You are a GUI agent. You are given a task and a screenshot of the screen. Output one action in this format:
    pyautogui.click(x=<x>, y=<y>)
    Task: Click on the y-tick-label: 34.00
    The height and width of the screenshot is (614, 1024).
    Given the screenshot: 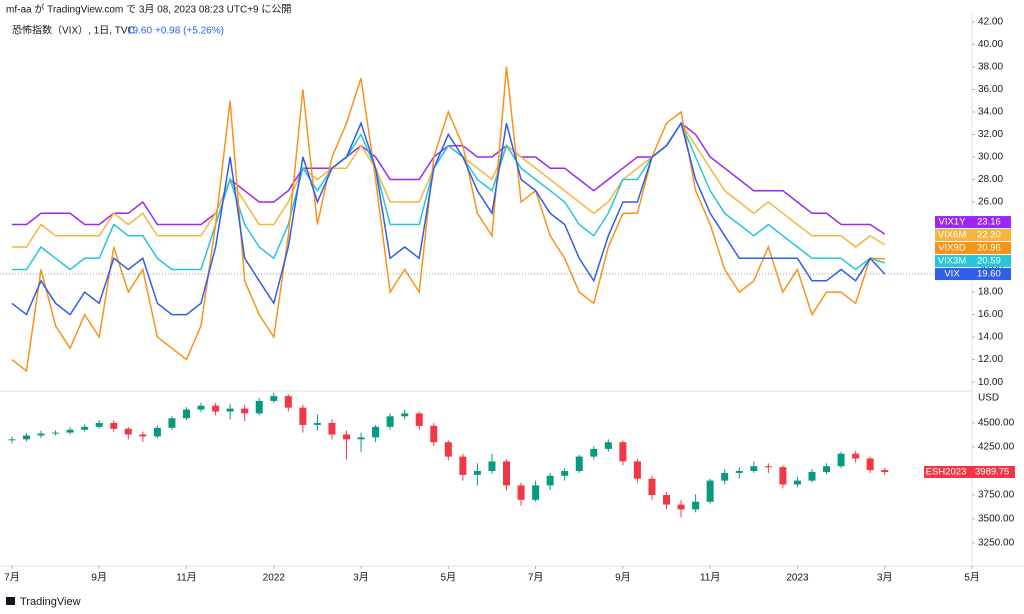 What is the action you would take?
    pyautogui.click(x=990, y=112)
    